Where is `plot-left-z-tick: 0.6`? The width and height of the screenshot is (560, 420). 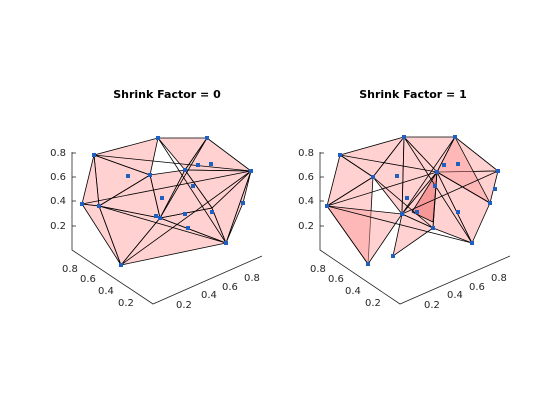
plot-left-z-tick: 0.6 is located at coordinates (58, 177).